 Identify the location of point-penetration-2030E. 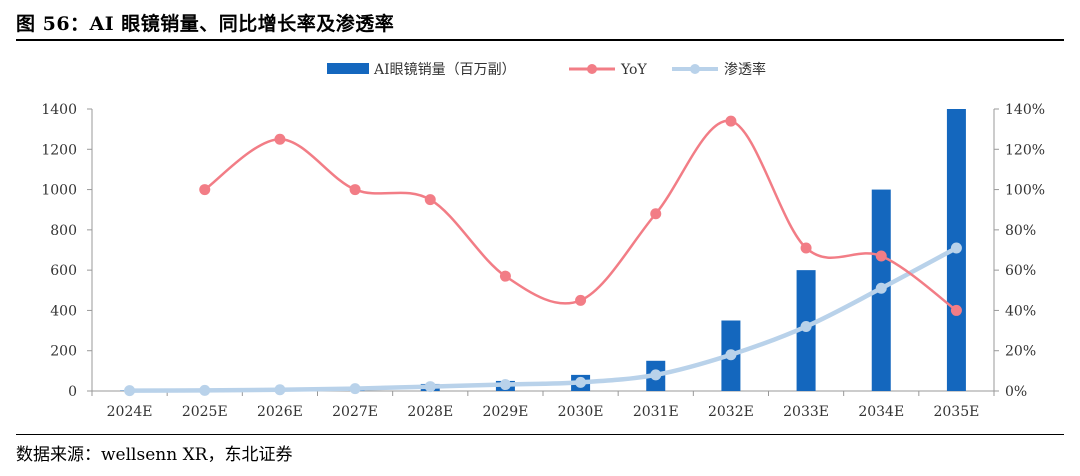
(581, 382).